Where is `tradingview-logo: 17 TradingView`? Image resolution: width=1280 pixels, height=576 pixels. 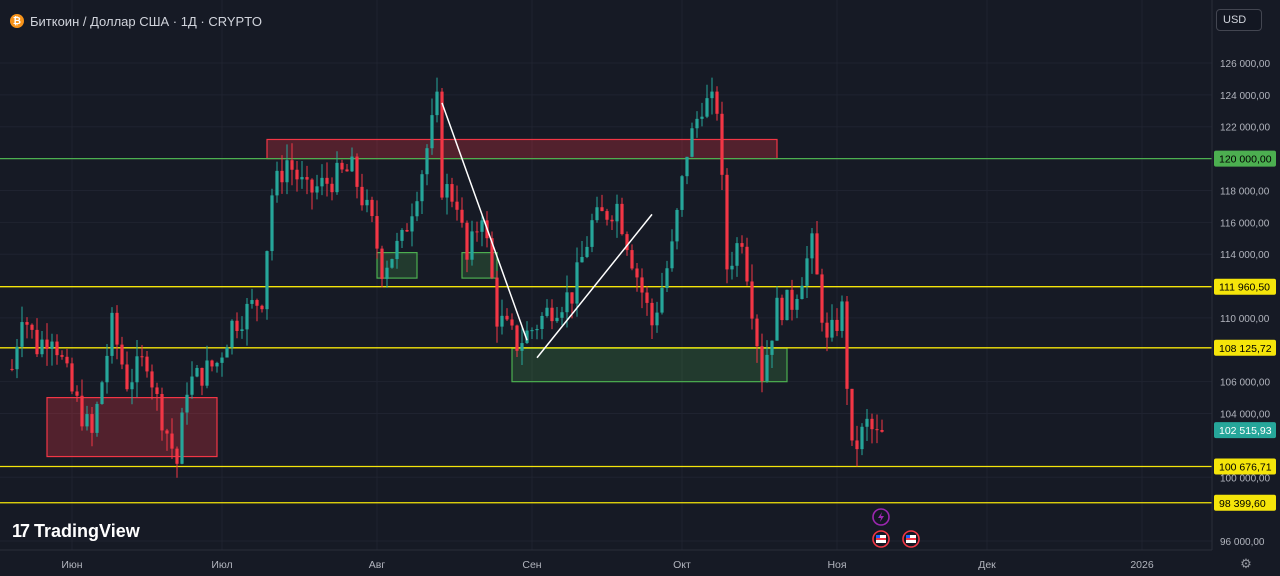 tradingview-logo: 17 TradingView is located at coordinates (76, 531).